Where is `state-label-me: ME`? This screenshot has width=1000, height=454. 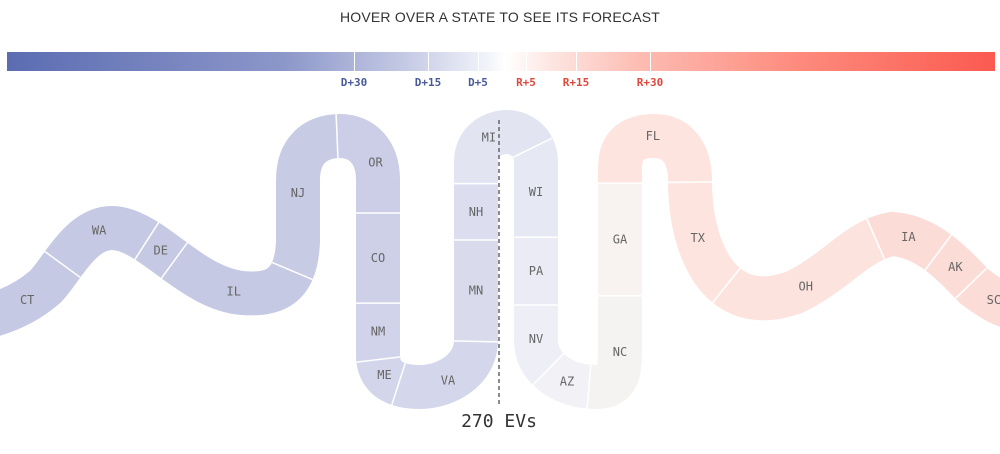
state-label-me: ME is located at coordinates (384, 375).